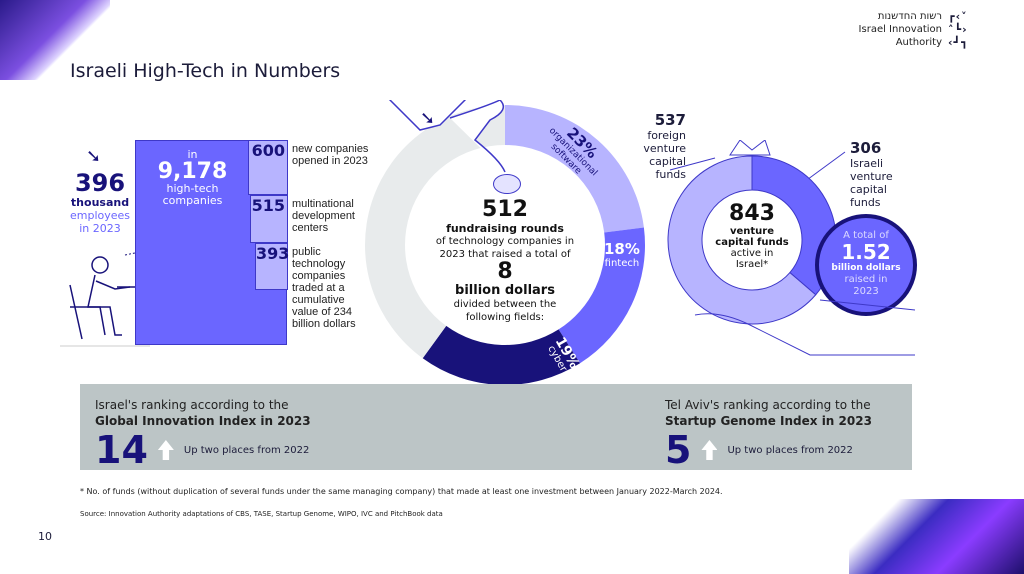 Image resolution: width=1024 pixels, height=574 pixels. Describe the element at coordinates (622, 249) in the screenshot. I see `field-pct: 18%` at that location.